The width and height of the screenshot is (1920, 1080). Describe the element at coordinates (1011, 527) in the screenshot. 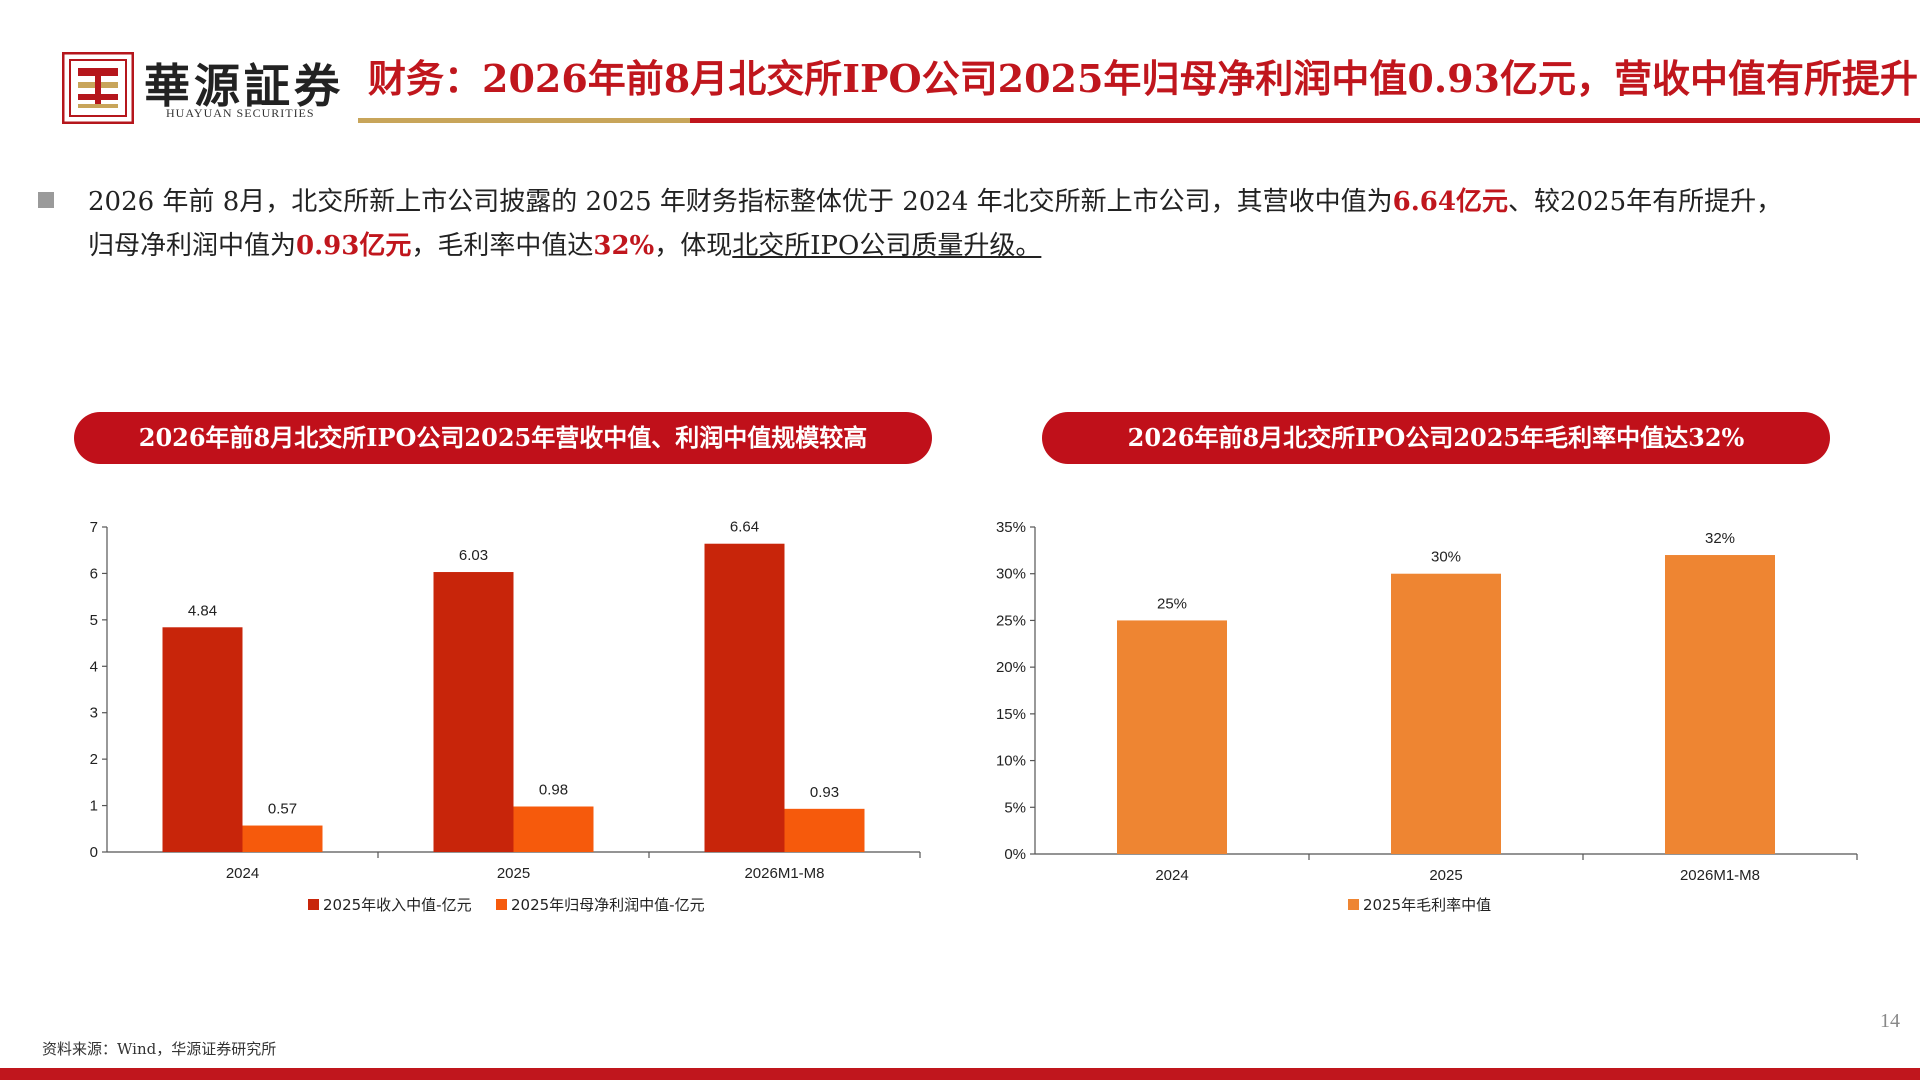

I see `right-y-tick-label: 35%` at that location.